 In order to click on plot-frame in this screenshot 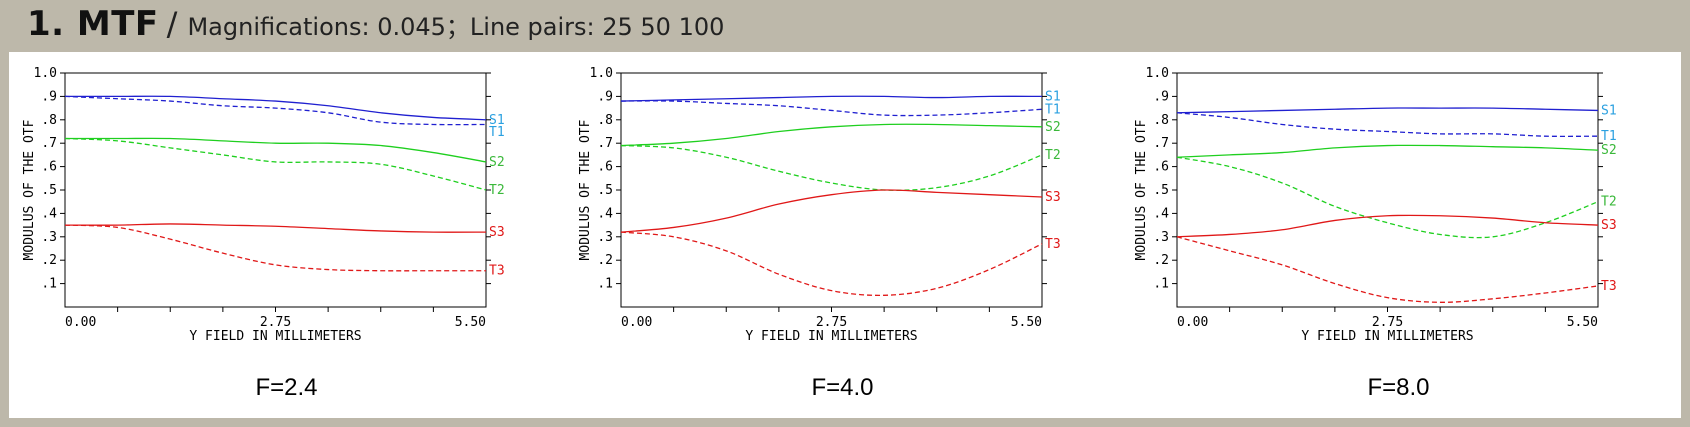, I will do `click(831, 190)`.